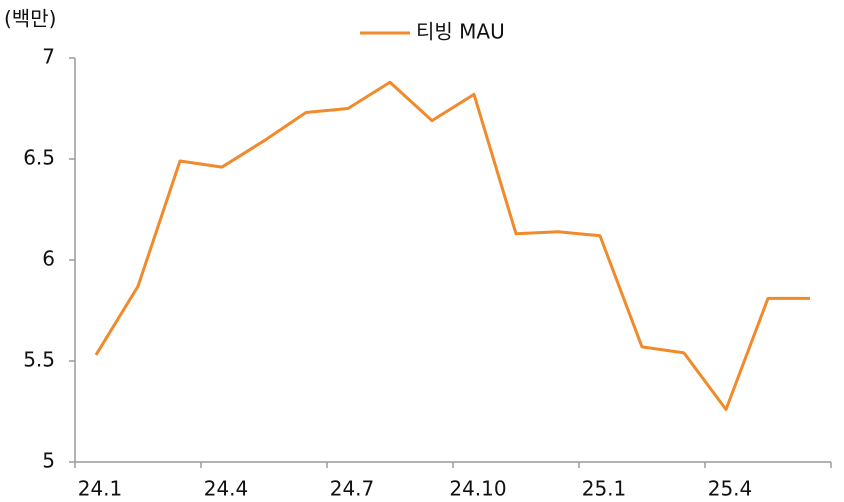 The height and width of the screenshot is (502, 844). Describe the element at coordinates (460, 32) in the screenshot. I see `legend-label: 티빙 MAU` at that location.